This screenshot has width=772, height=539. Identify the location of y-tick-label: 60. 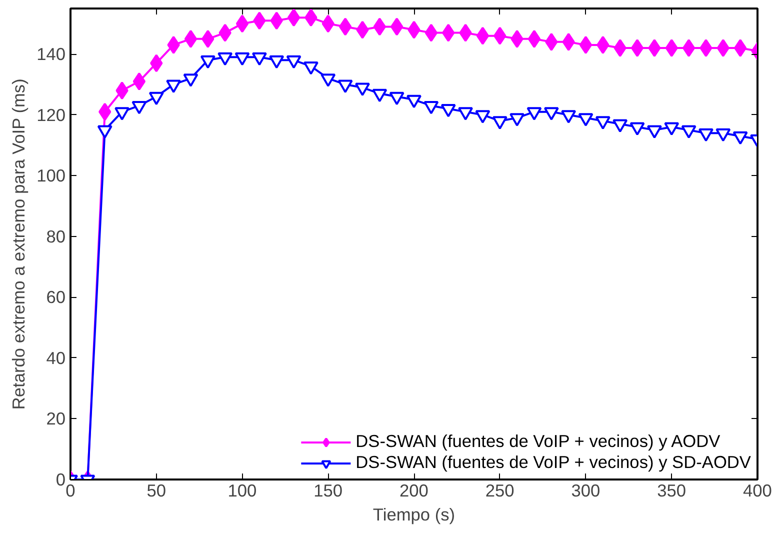
(56, 297).